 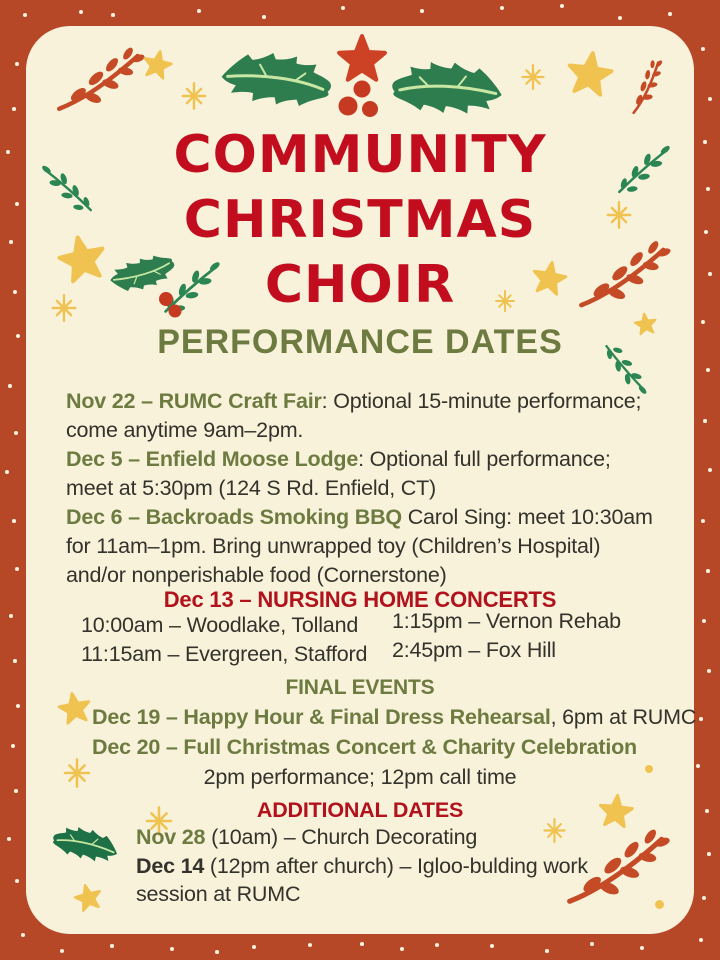 I want to click on nursing-right-column: 1:15pm – Vernon Rehab 2:45pm – Fox Hill, so click(x=506, y=636).